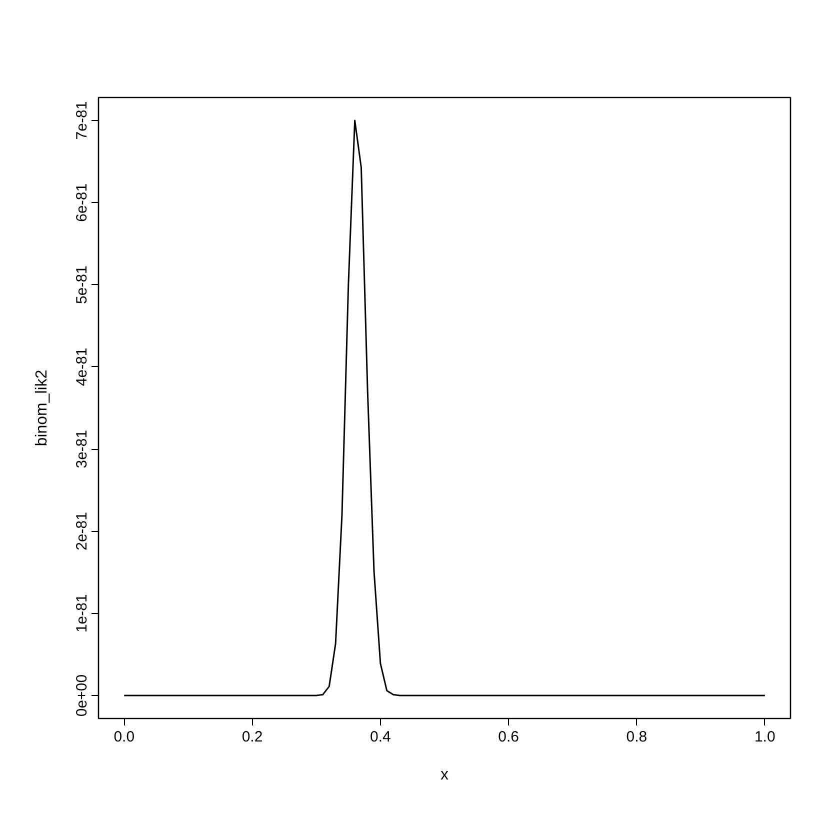 The width and height of the screenshot is (840, 840). Describe the element at coordinates (82, 695) in the screenshot. I see `y-tick-label: 0e+00` at that location.